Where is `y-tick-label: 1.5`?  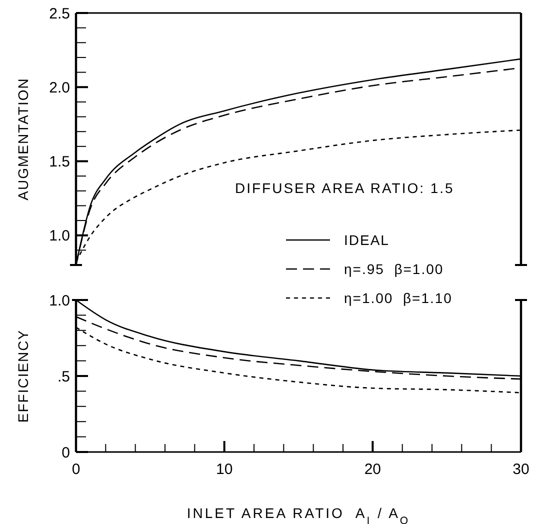 y-tick-label: 1.5 is located at coordinates (59, 161).